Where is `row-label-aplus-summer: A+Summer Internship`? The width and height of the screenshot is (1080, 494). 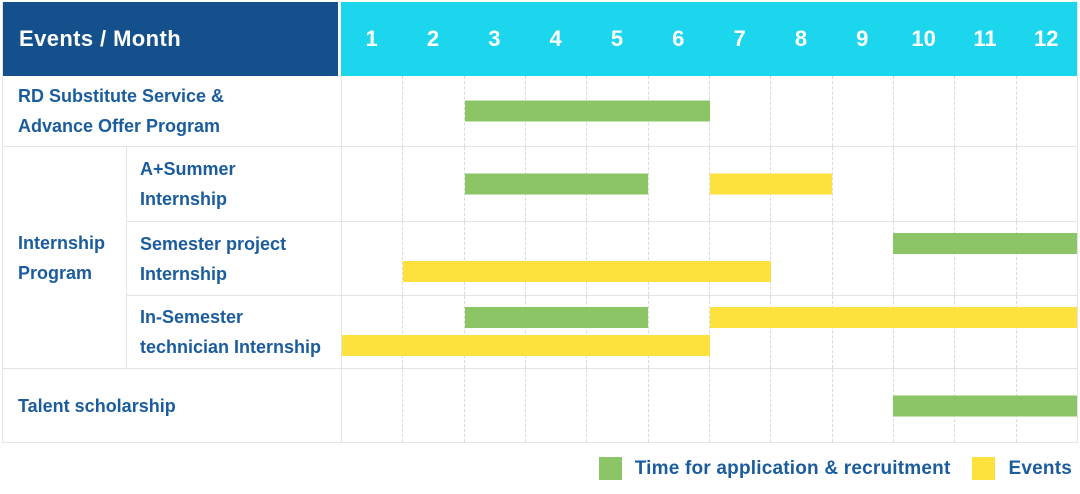
row-label-aplus-summer: A+Summer Internship is located at coordinates (233, 184).